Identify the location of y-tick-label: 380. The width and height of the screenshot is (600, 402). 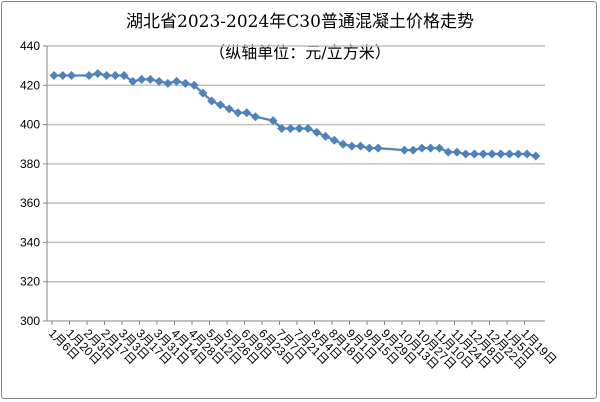
(30, 164).